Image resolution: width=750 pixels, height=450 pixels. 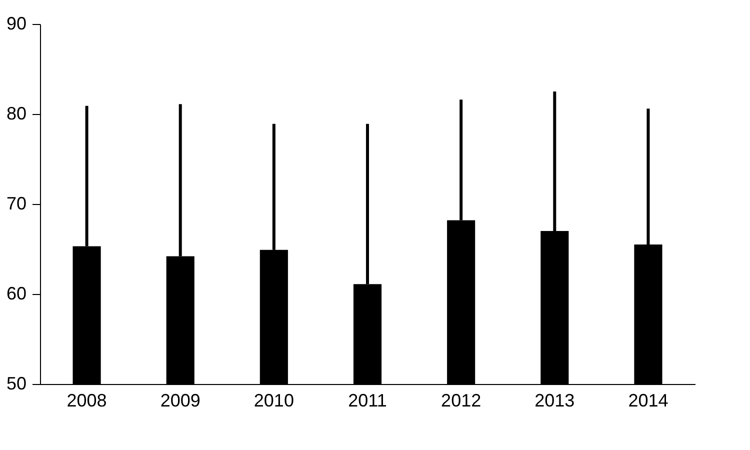 What do you see at coordinates (274, 400) in the screenshot?
I see `x-tick-label: 2010` at bounding box center [274, 400].